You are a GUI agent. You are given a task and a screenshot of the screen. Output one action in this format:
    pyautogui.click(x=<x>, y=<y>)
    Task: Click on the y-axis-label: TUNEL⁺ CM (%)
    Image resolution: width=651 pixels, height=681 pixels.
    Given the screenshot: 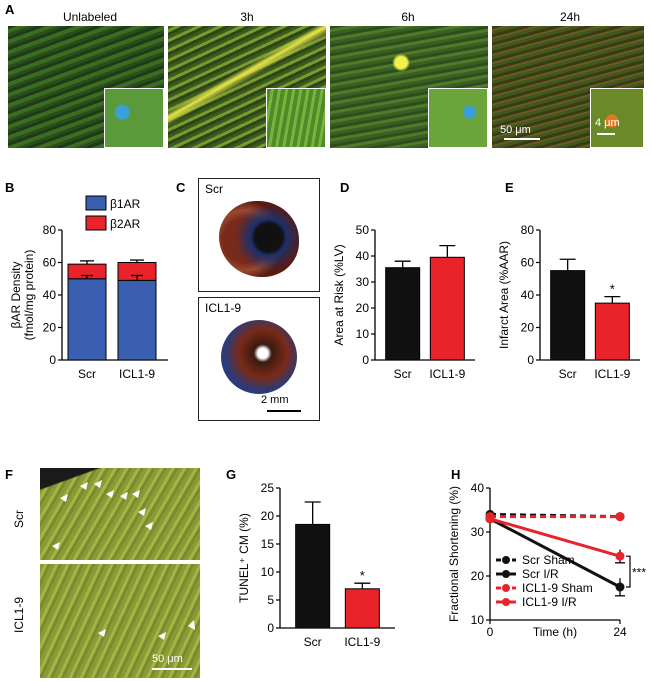 What is the action you would take?
    pyautogui.click(x=244, y=558)
    